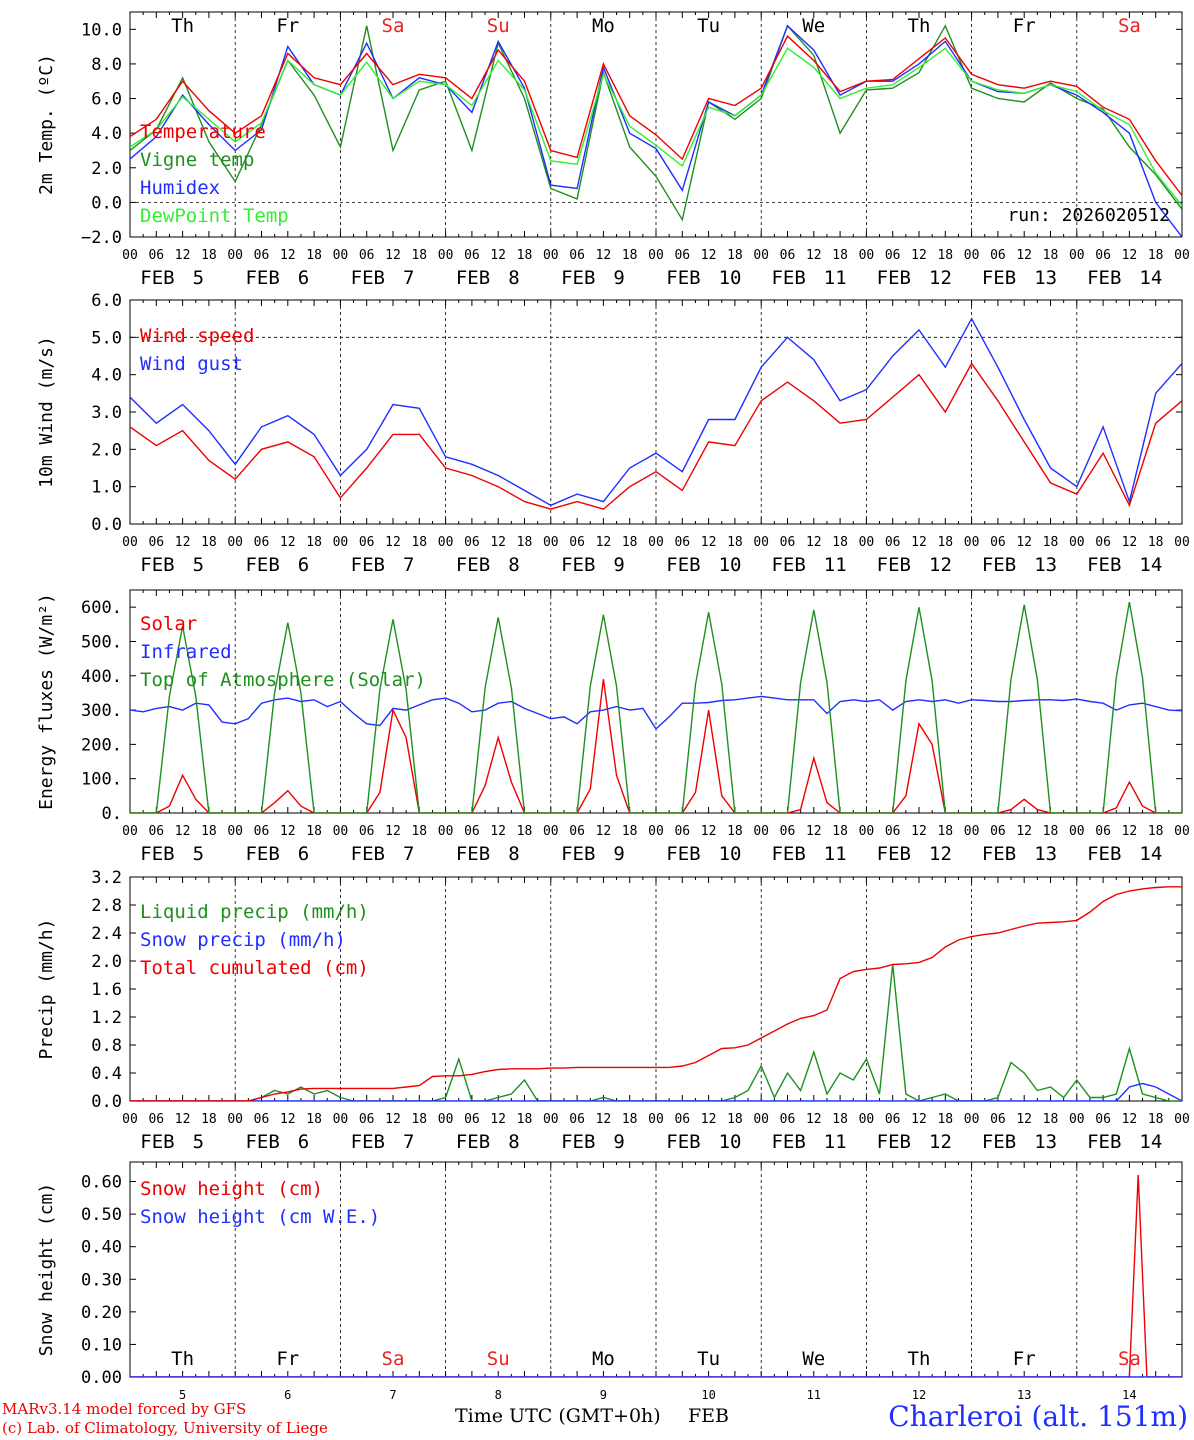 The height and width of the screenshot is (1440, 1194). What do you see at coordinates (1038, 1416) in the screenshot?
I see `station-name: Charleroi (alt. 151m)` at bounding box center [1038, 1416].